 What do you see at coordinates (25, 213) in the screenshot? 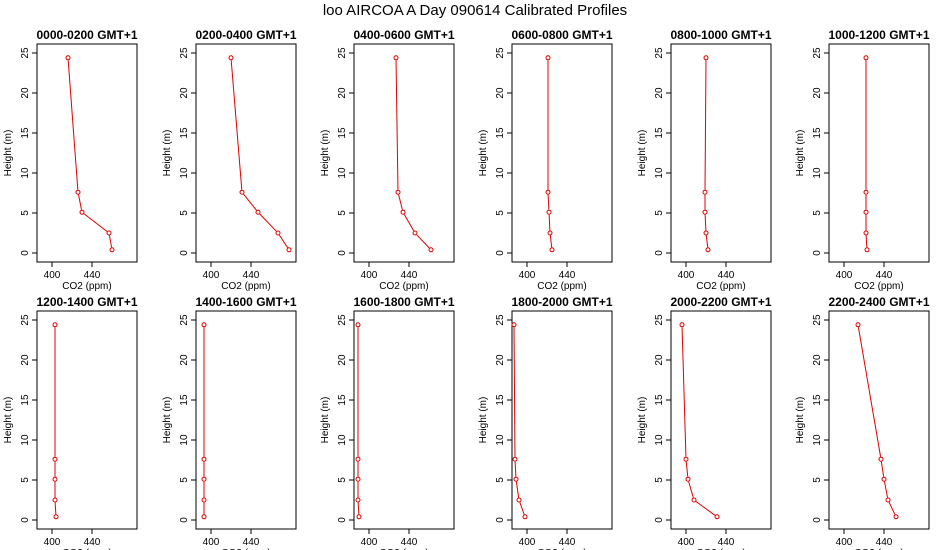
I see `y-tick-label: 5` at bounding box center [25, 213].